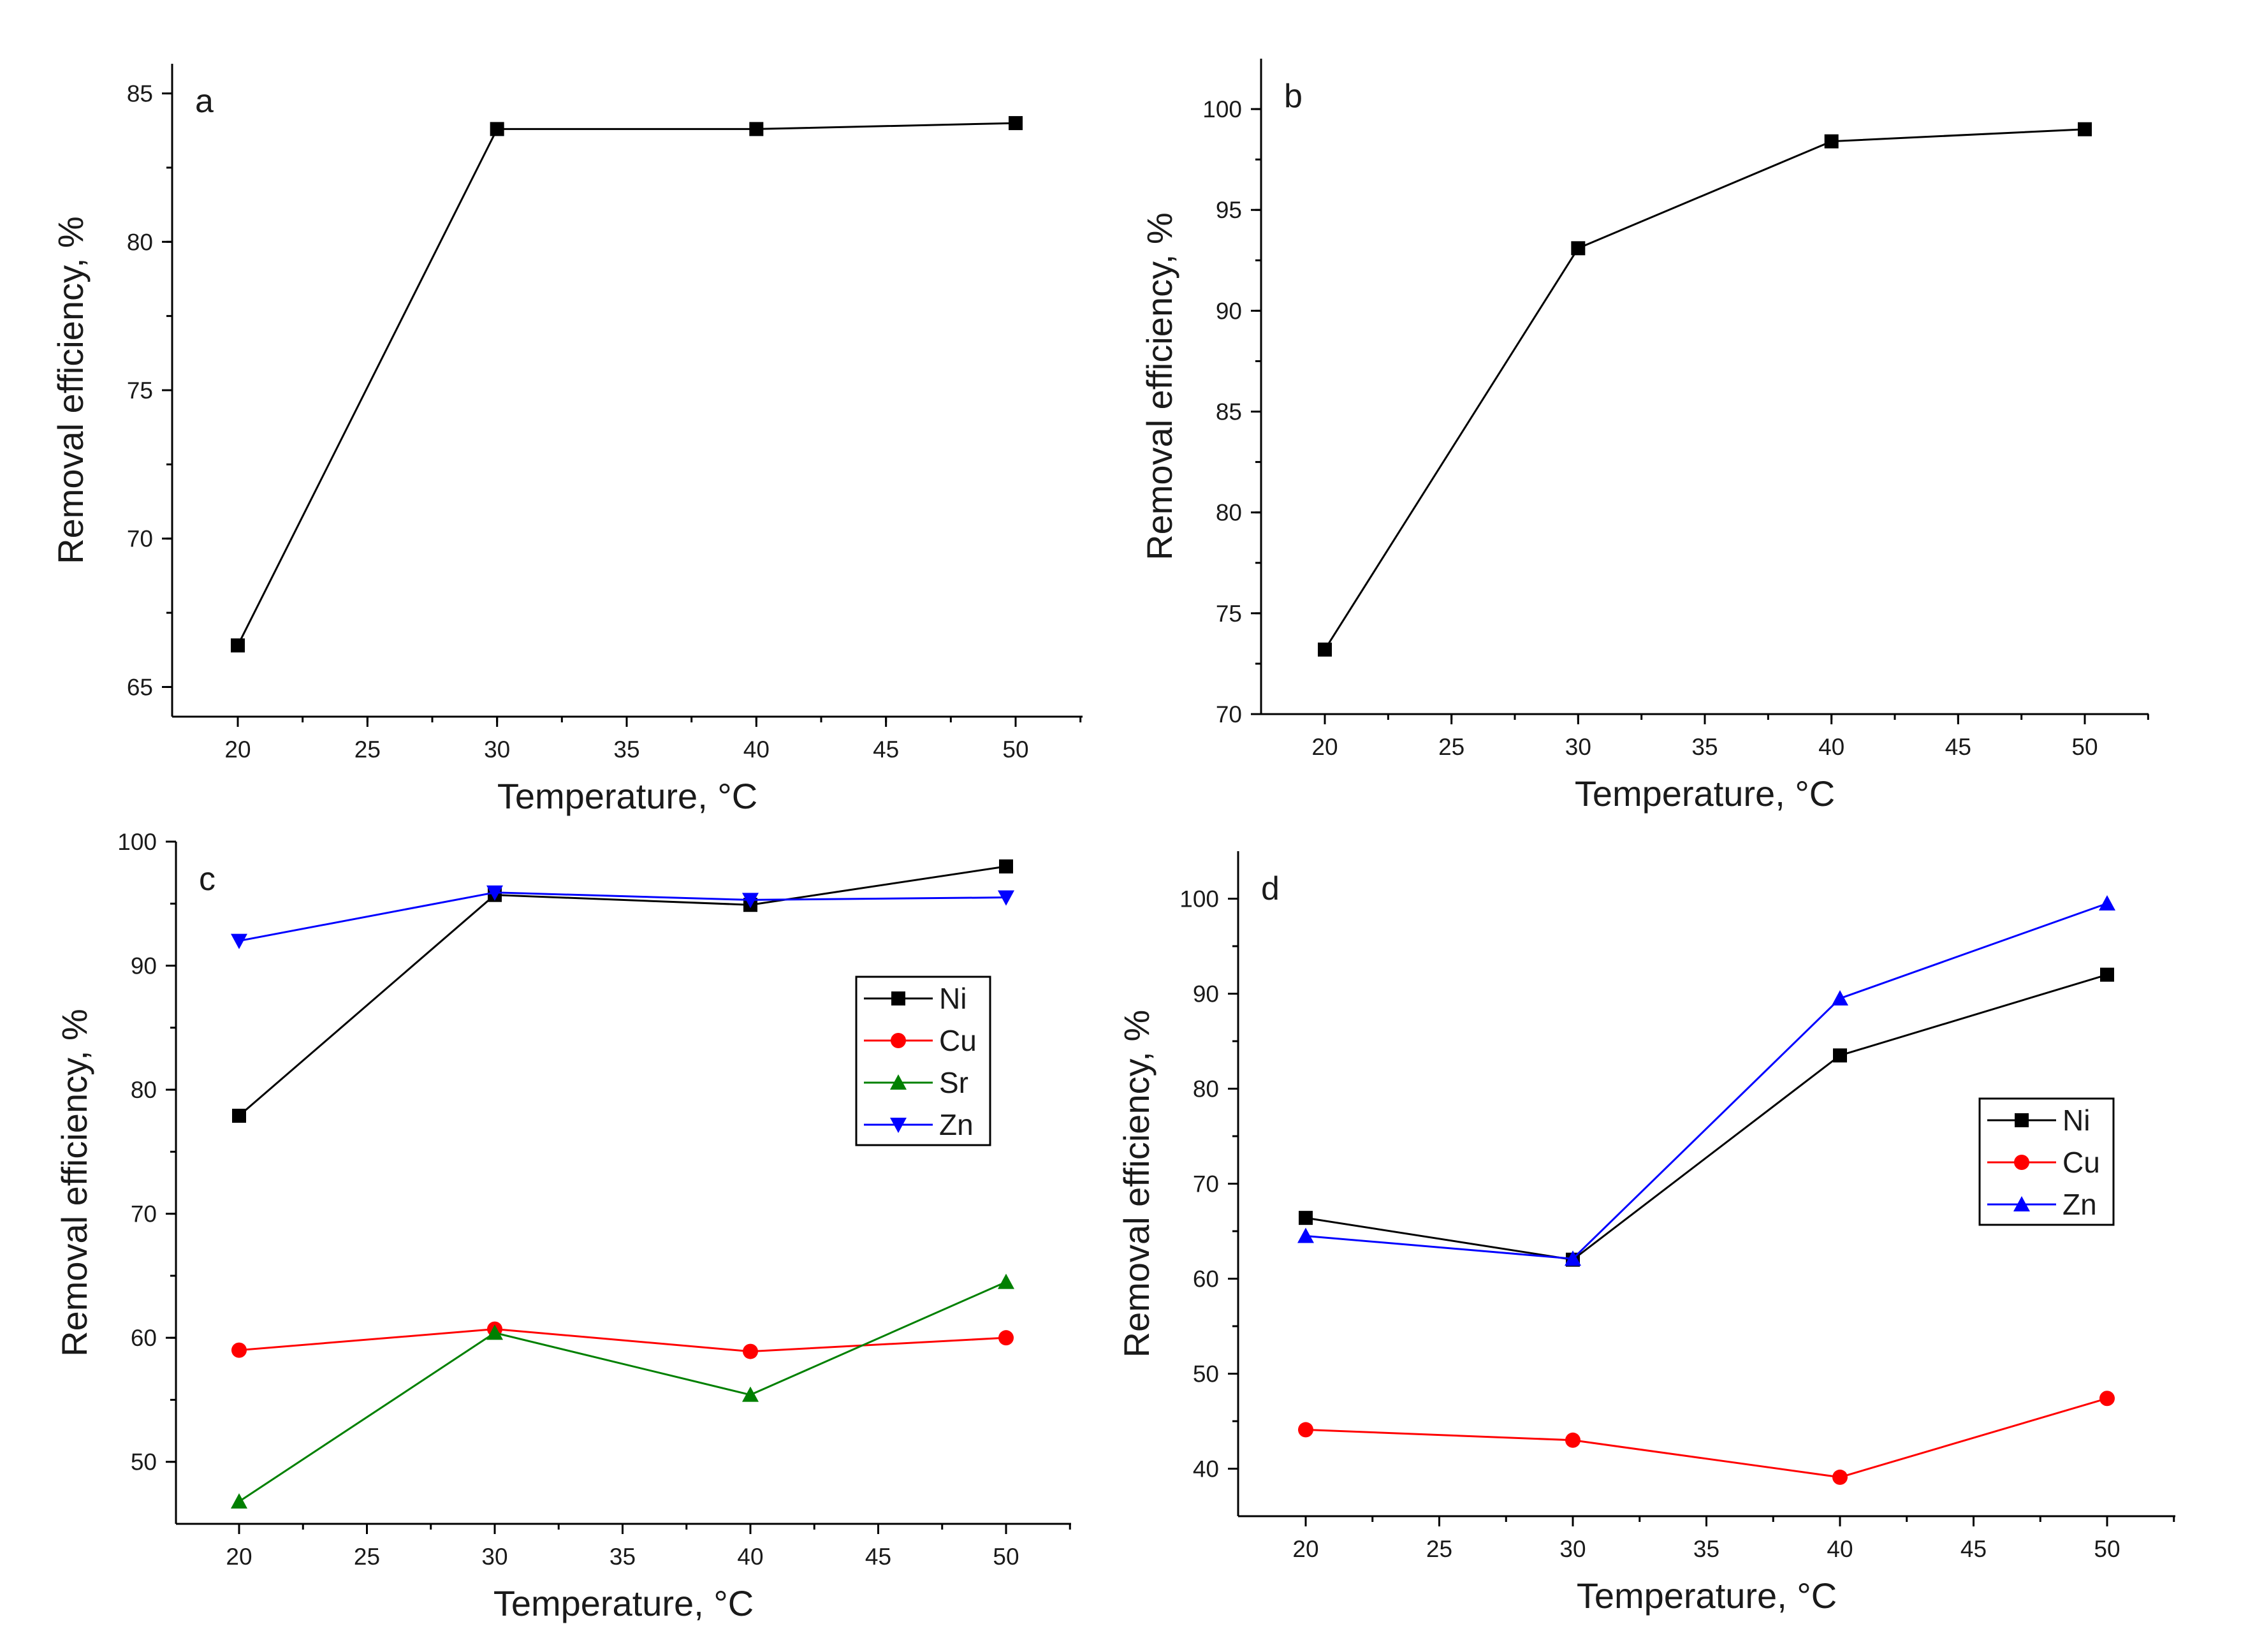 This screenshot has height=1652, width=2241. Describe the element at coordinates (1293, 97) in the screenshot. I see `panel-letter: b` at that location.